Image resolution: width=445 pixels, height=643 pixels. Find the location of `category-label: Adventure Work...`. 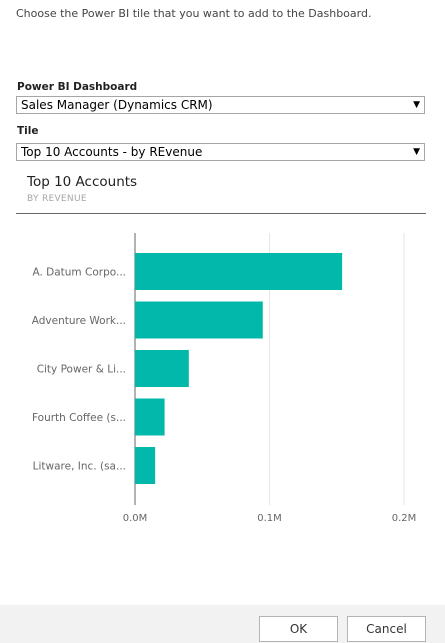

category-label: Adventure Work... is located at coordinates (79, 321).